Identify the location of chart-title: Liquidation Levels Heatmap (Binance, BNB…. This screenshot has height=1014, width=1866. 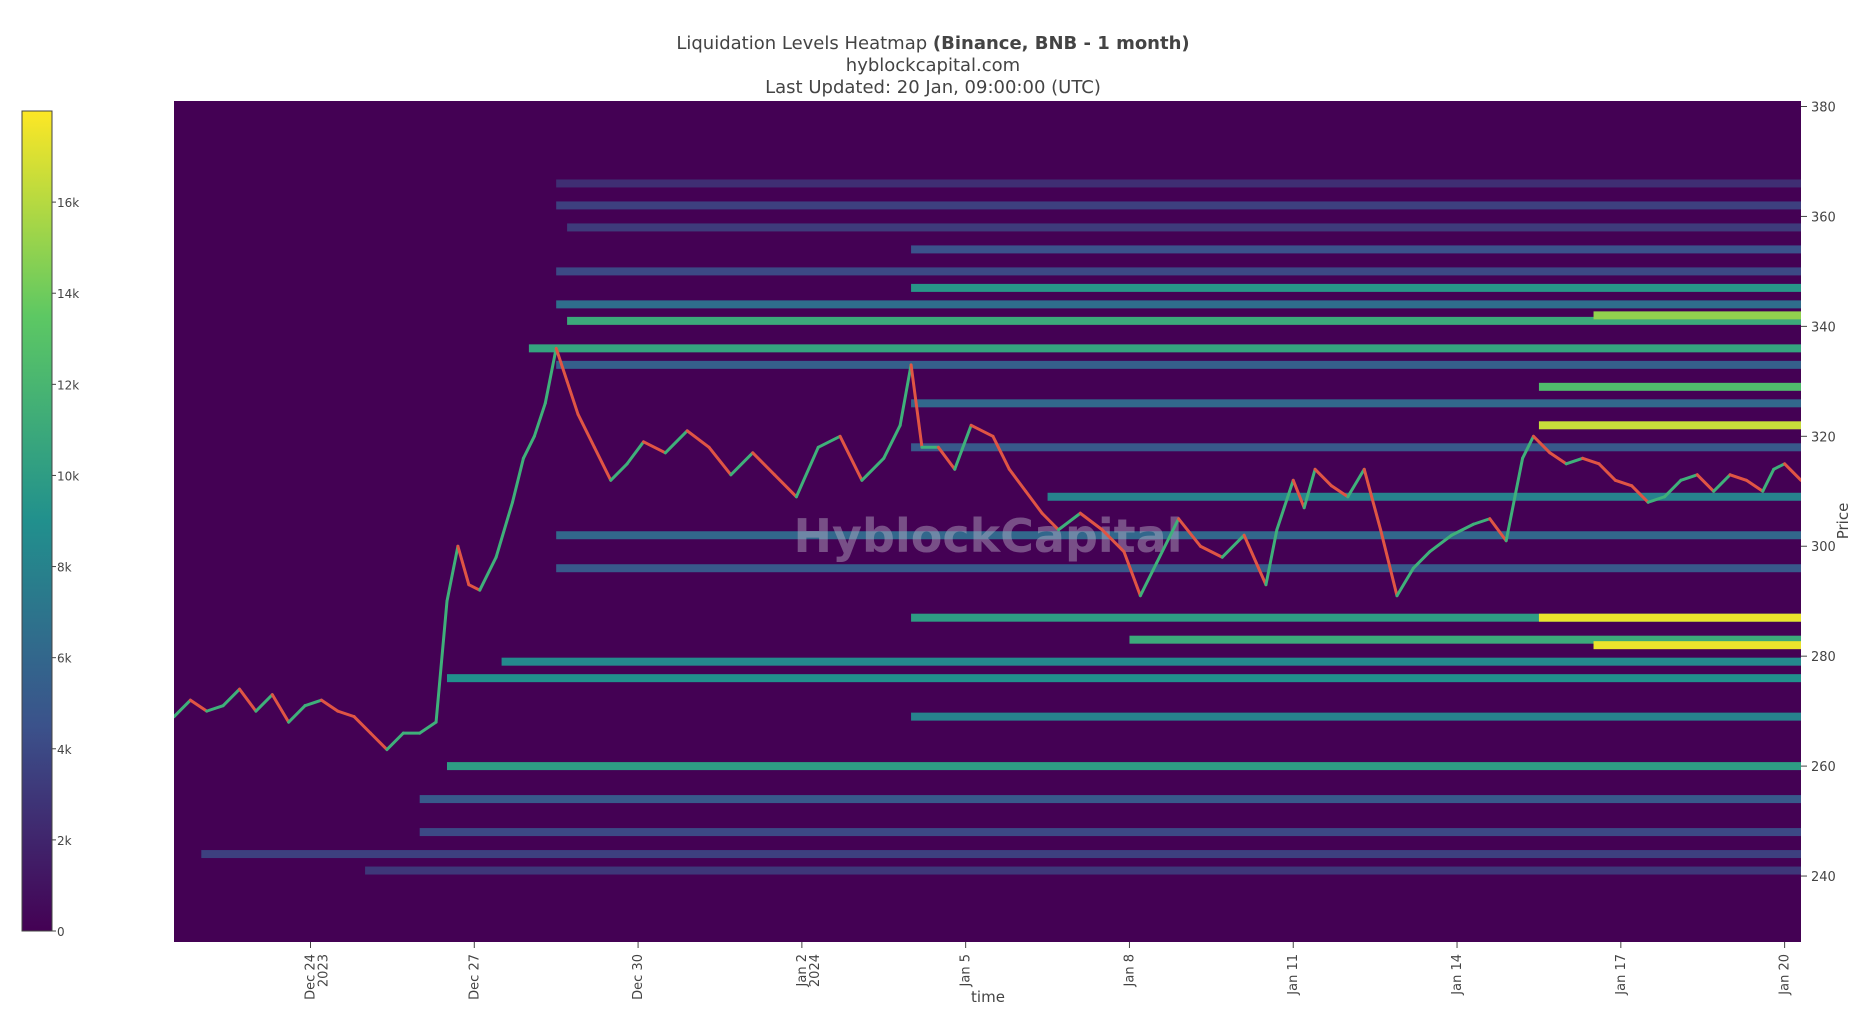
(933, 43).